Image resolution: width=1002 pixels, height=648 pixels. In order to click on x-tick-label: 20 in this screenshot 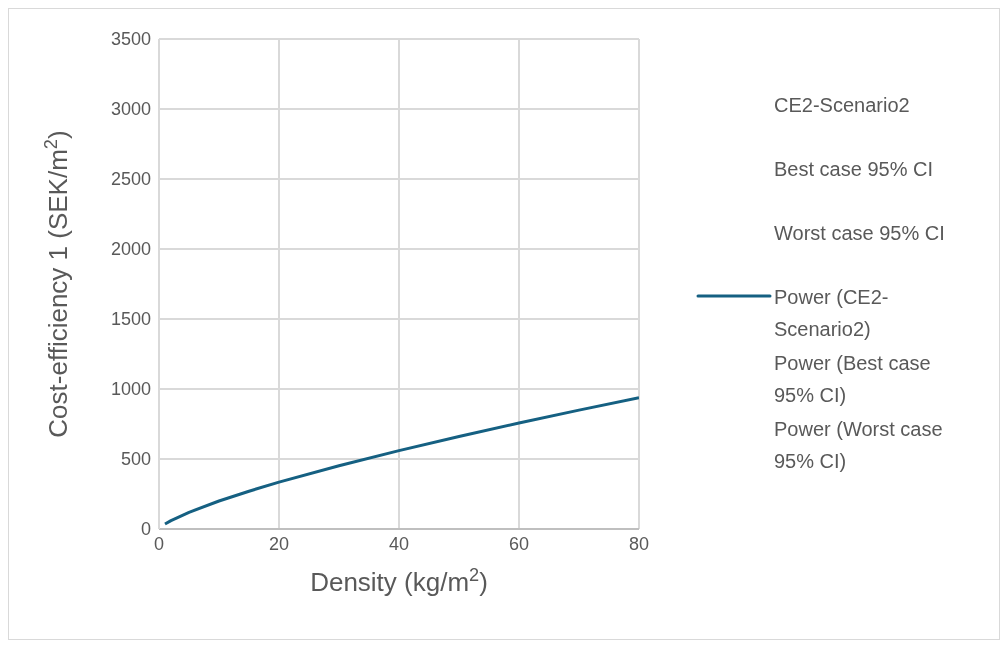, I will do `click(279, 543)`.